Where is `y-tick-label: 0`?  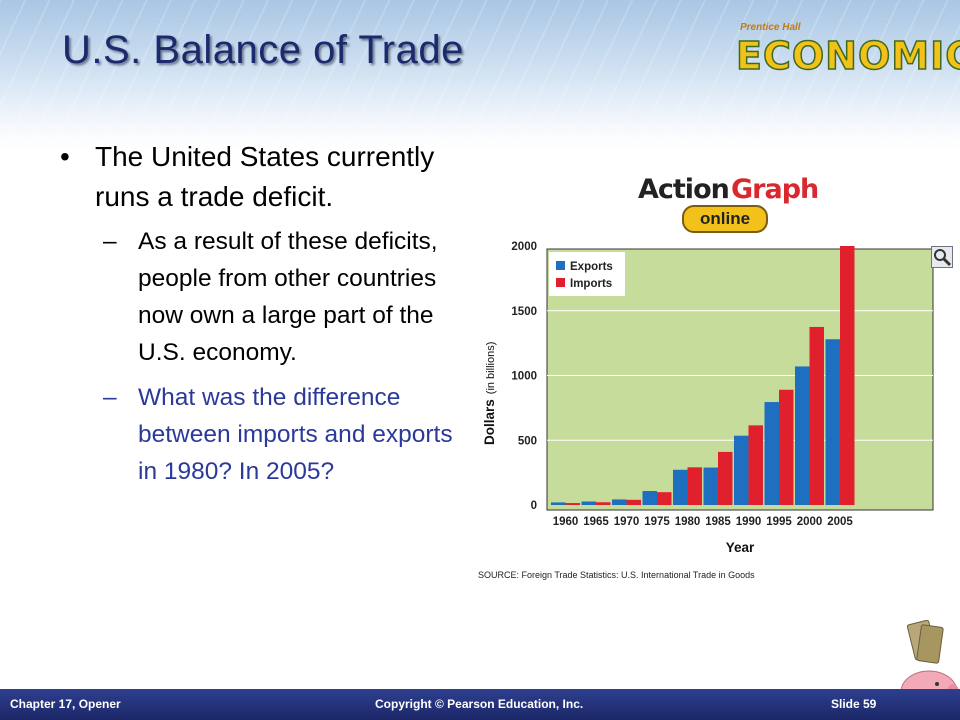 y-tick-label: 0 is located at coordinates (534, 506).